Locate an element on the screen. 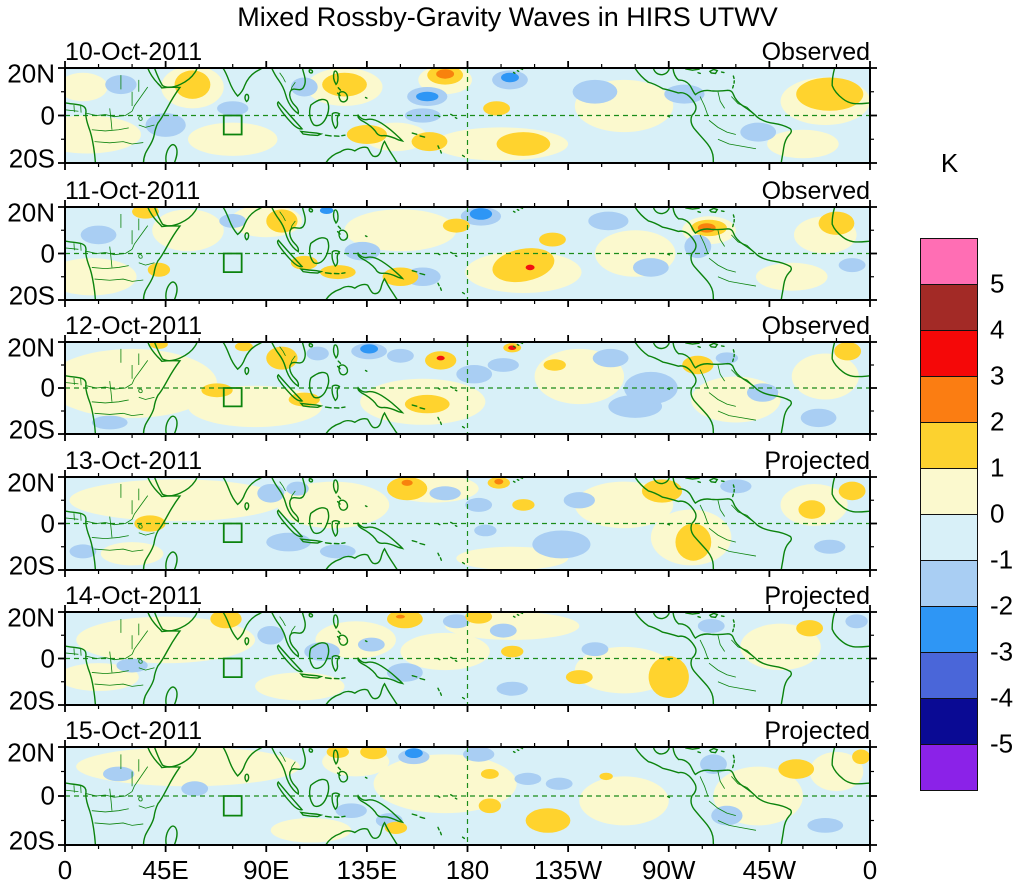  x-tick-label: 0 is located at coordinates (870, 870).